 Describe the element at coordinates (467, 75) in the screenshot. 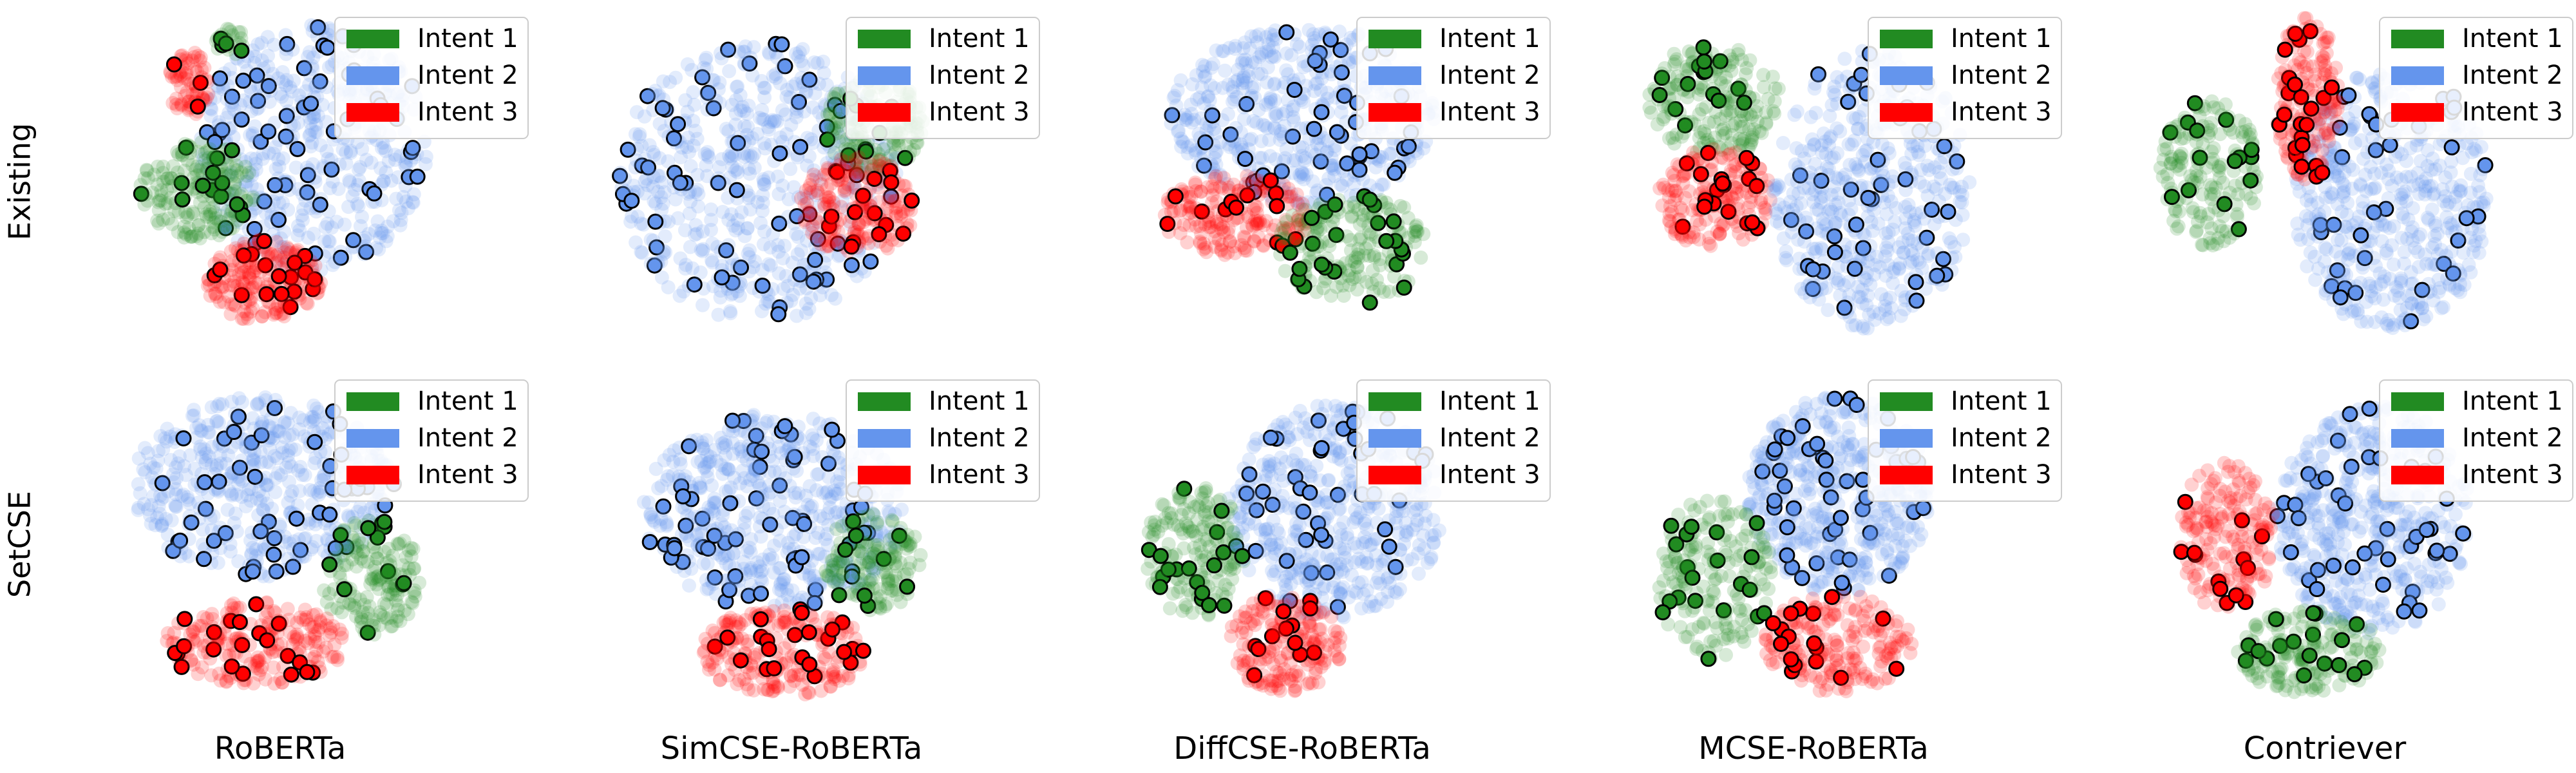

I see `legend-label: Intent 2` at that location.